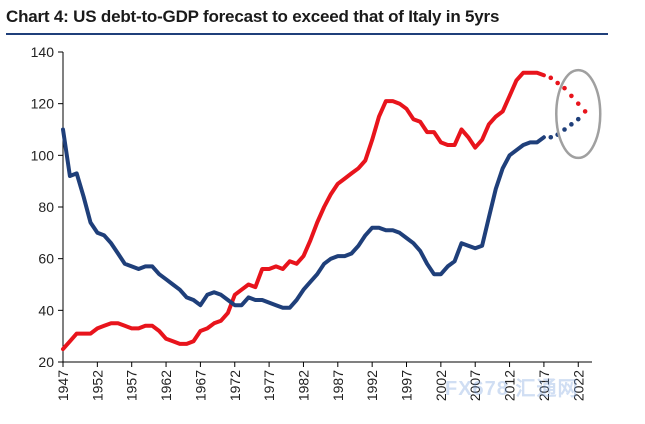 The height and width of the screenshot is (424, 645). Describe the element at coordinates (132, 385) in the screenshot. I see `x-tick-label: 1957` at that location.